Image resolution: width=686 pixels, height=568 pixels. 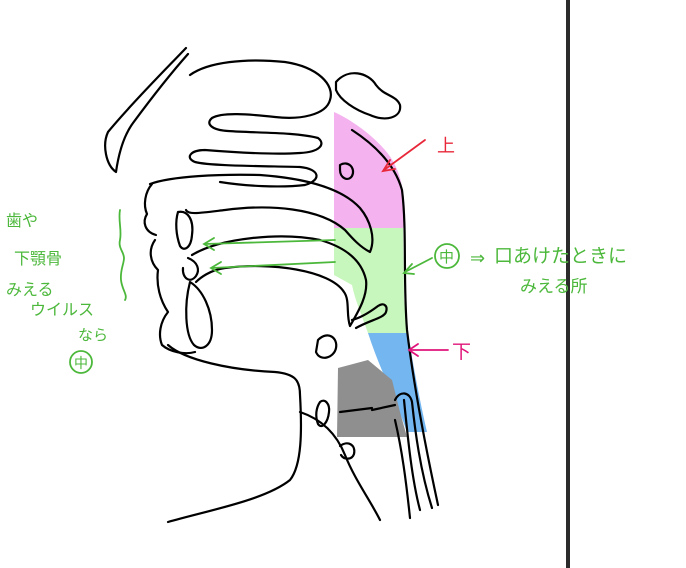 I want to click on view-arrow-lower-head, so click(x=215, y=268).